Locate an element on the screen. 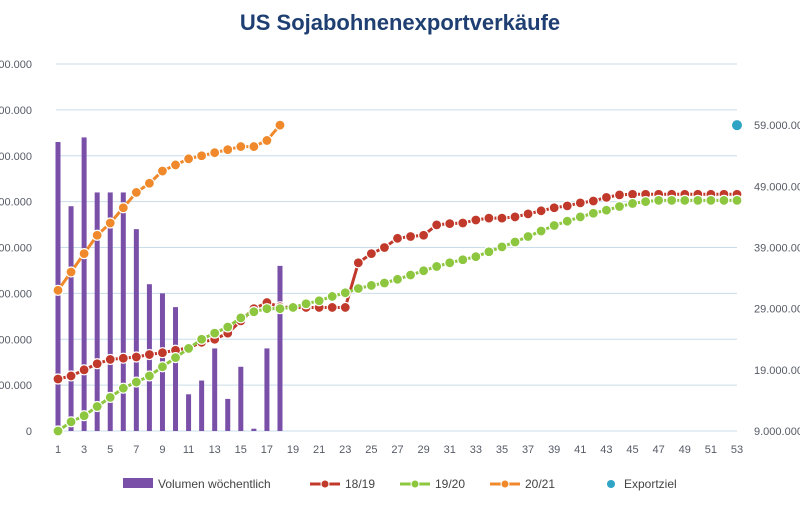  left-axis-tick-label: 8.000.000 is located at coordinates (16, 65).